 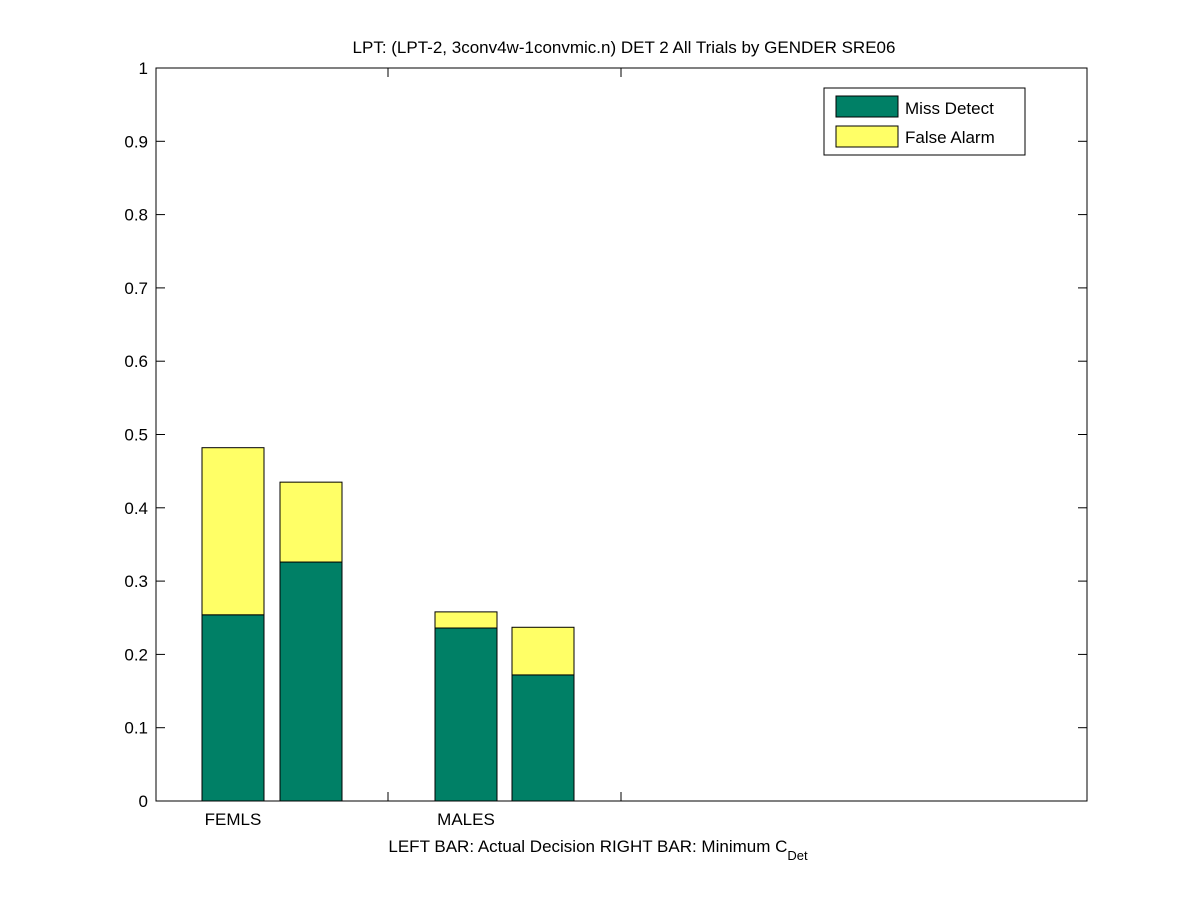 I want to click on bar-femls-actual-false-alarm, so click(x=233, y=531).